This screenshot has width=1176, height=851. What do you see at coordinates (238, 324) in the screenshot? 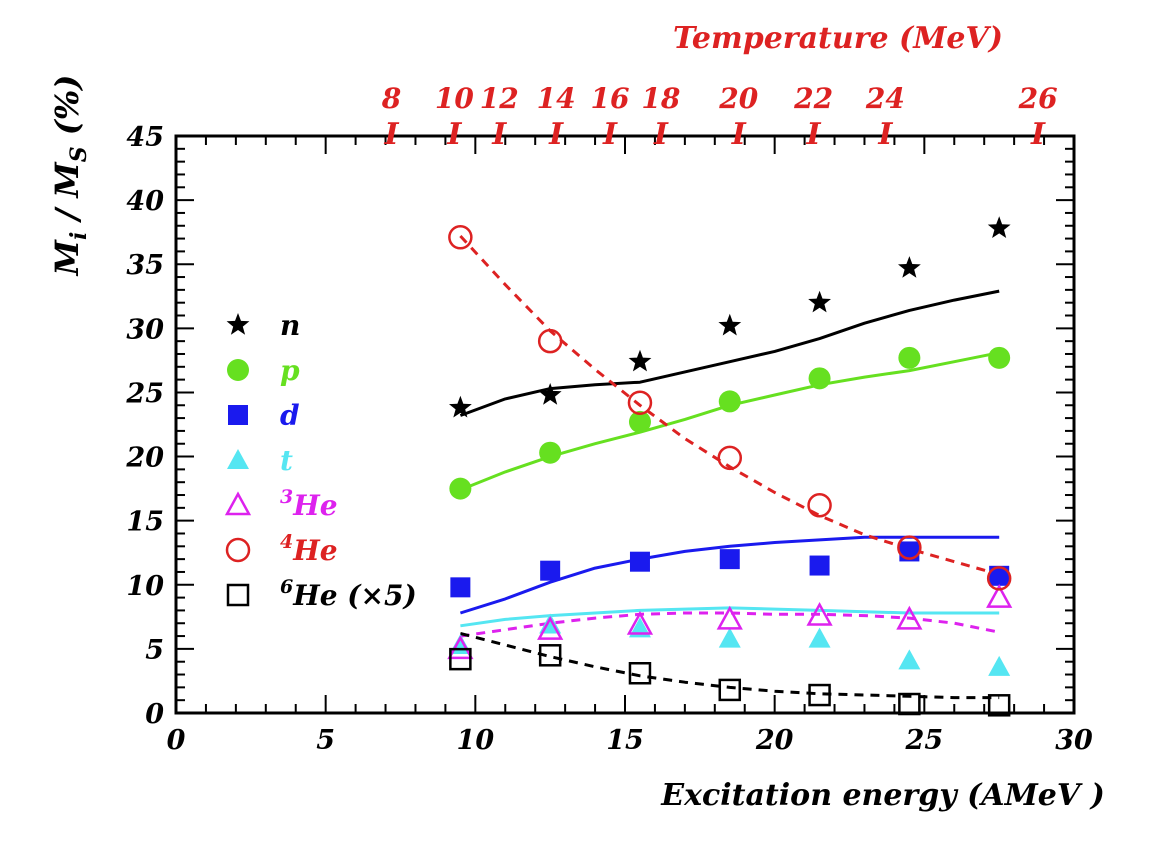
I see `legend-marker-n` at bounding box center [238, 324].